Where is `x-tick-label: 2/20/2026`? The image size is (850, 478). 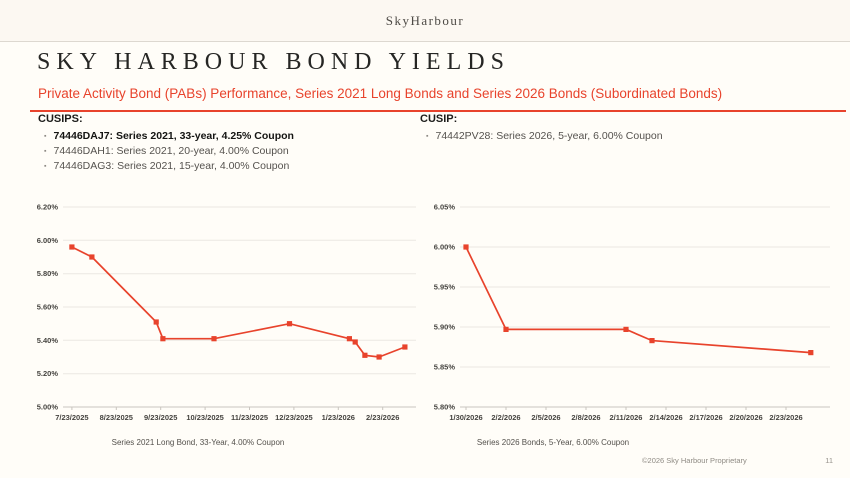 x-tick-label: 2/20/2026 is located at coordinates (745, 417).